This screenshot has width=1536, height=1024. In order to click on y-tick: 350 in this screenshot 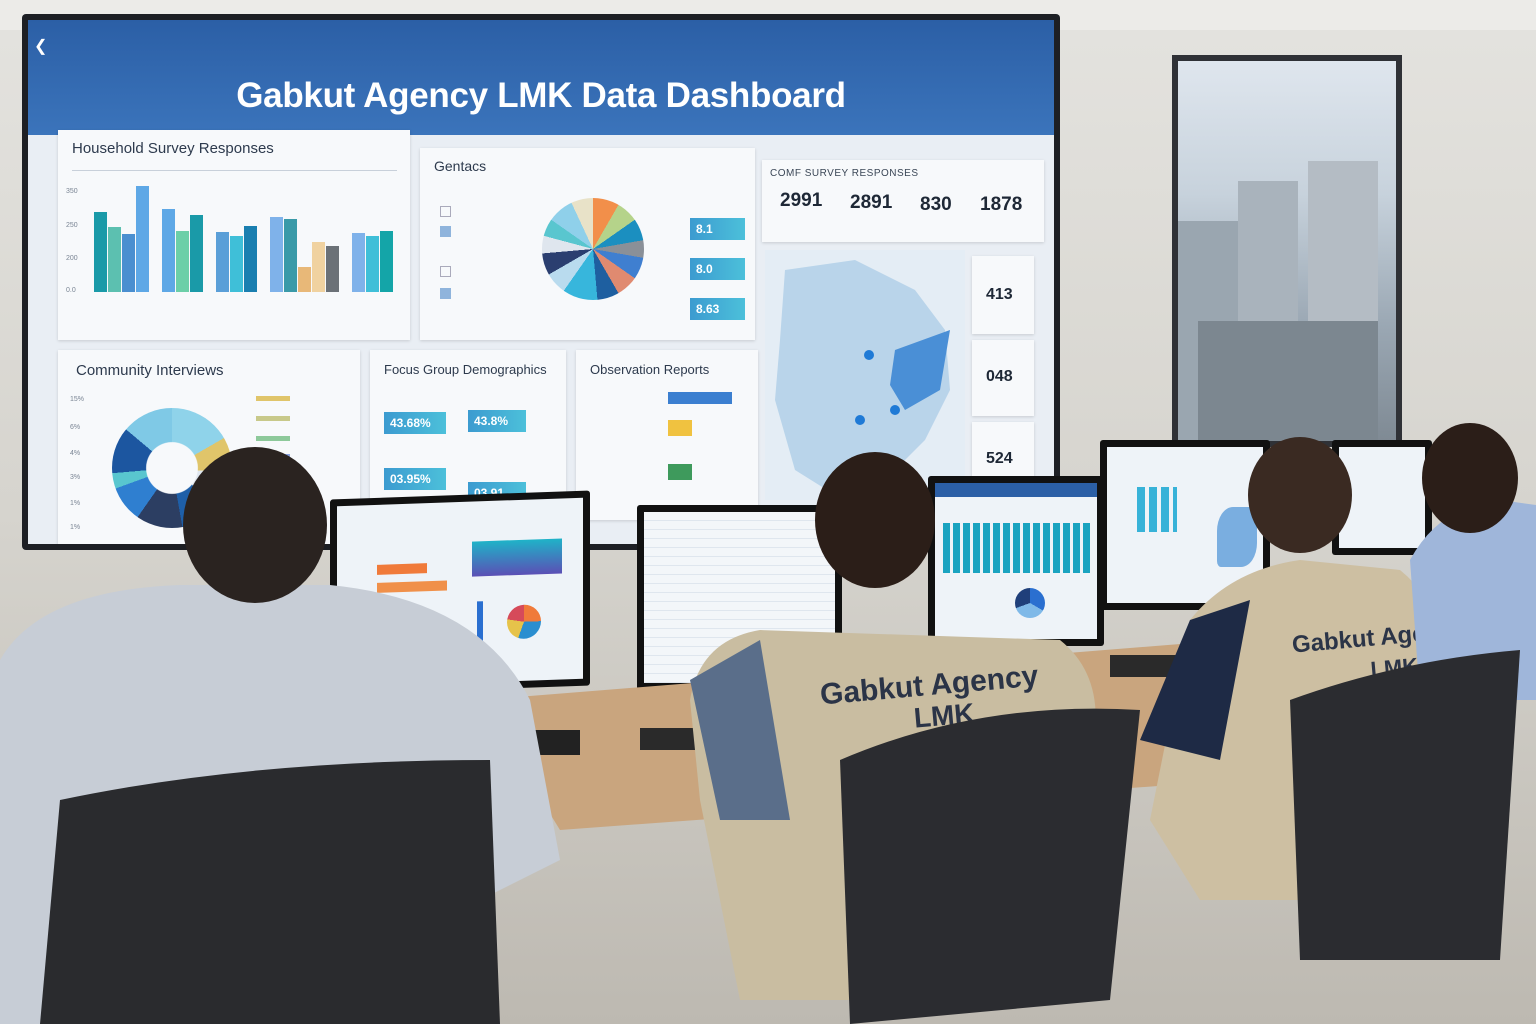, I will do `click(72, 191)`.